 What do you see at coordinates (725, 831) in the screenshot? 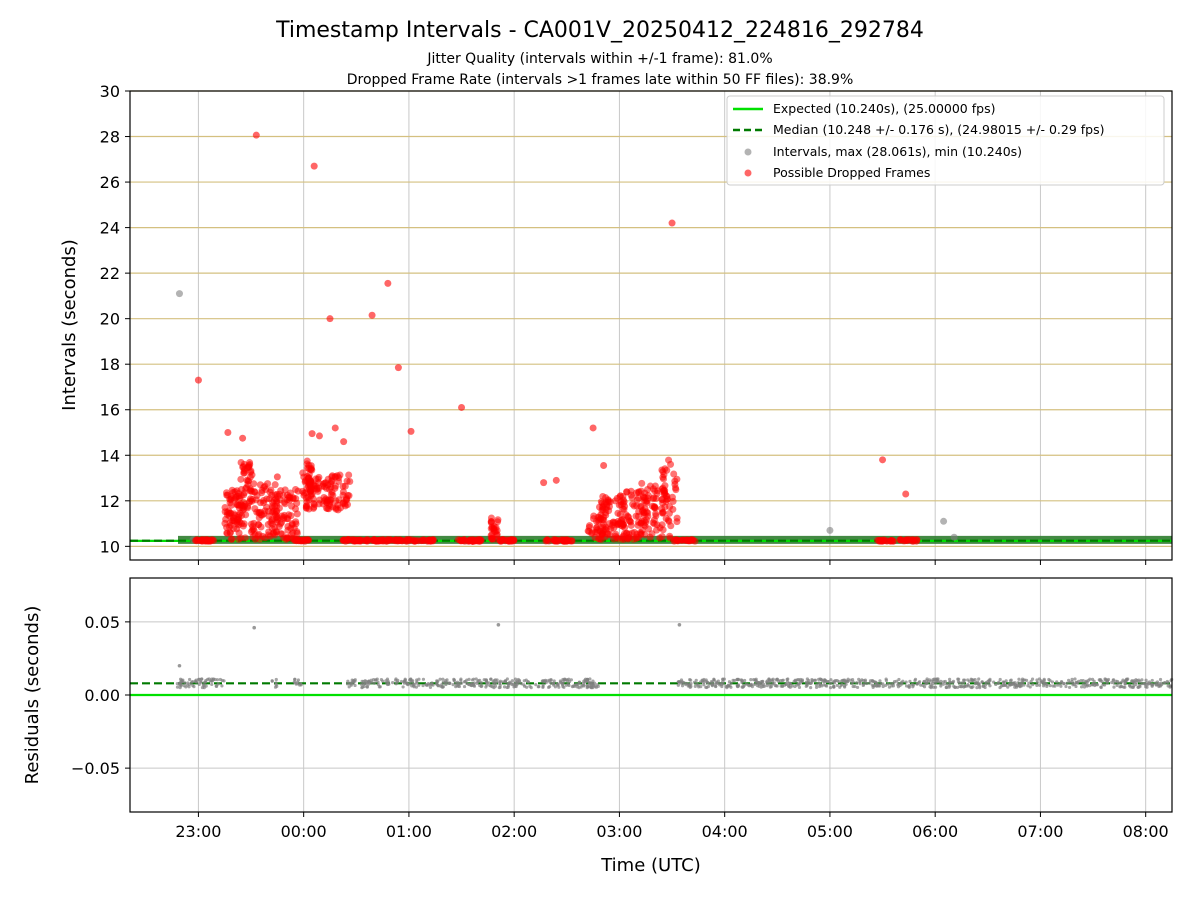
I see `x-tick-label: 04:00` at bounding box center [725, 831].